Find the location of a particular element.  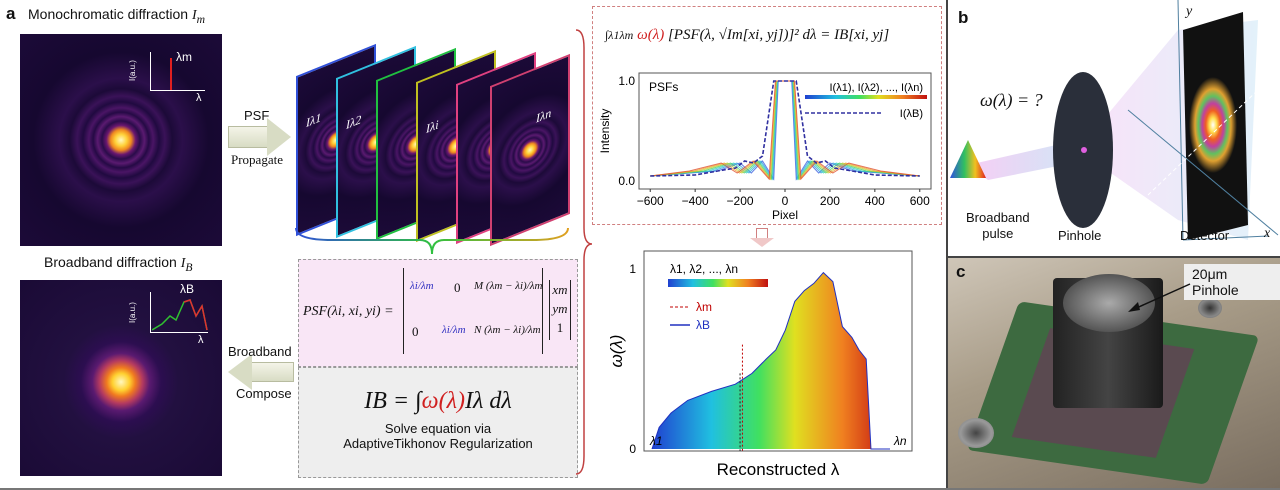

axis-y-label: y is located at coordinates (1189, 11).